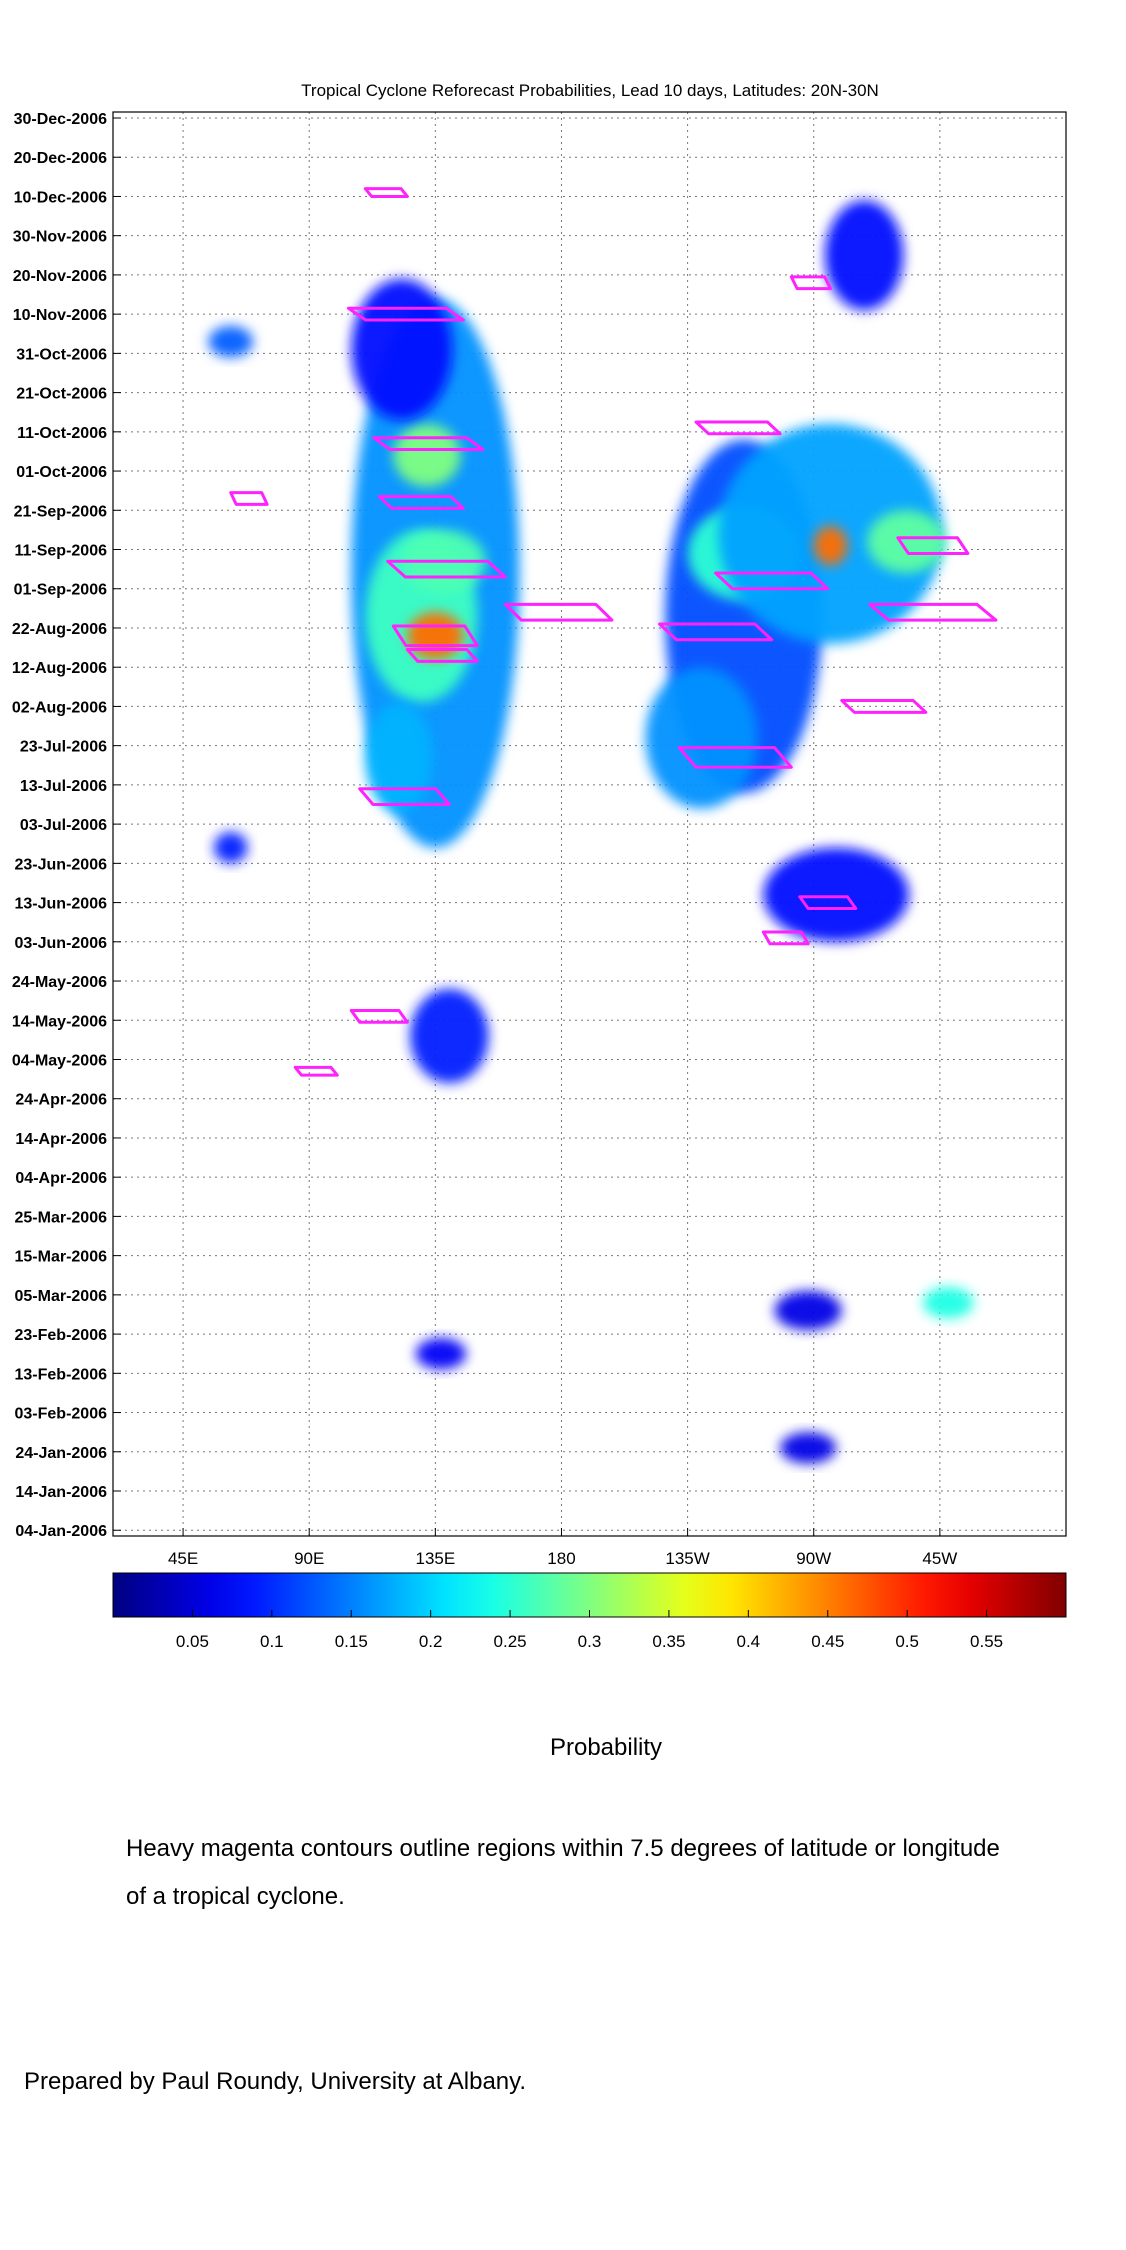 This screenshot has width=1126, height=2250. What do you see at coordinates (986, 1641) in the screenshot?
I see `colorbar-tick-label: 0.55` at bounding box center [986, 1641].